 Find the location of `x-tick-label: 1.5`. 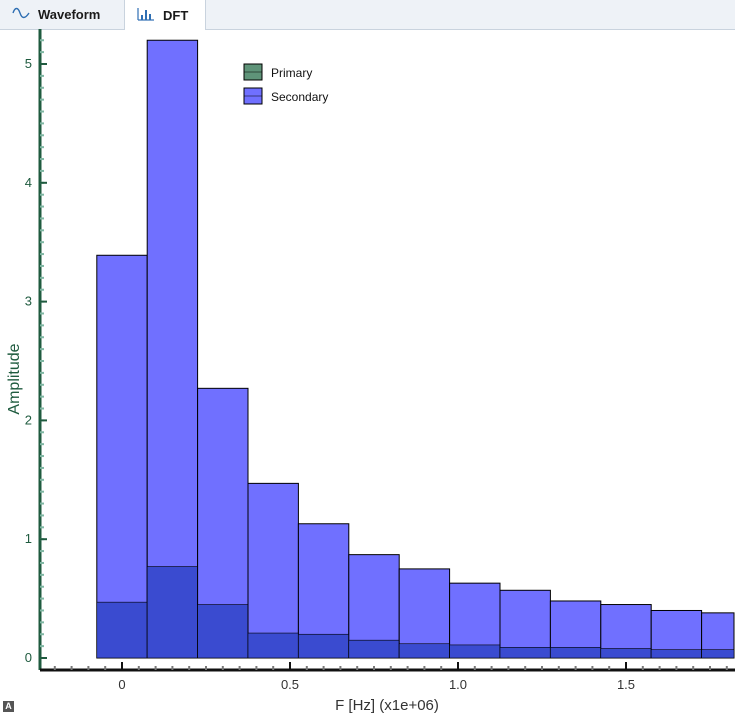

x-tick-label: 1.5 is located at coordinates (626, 684).